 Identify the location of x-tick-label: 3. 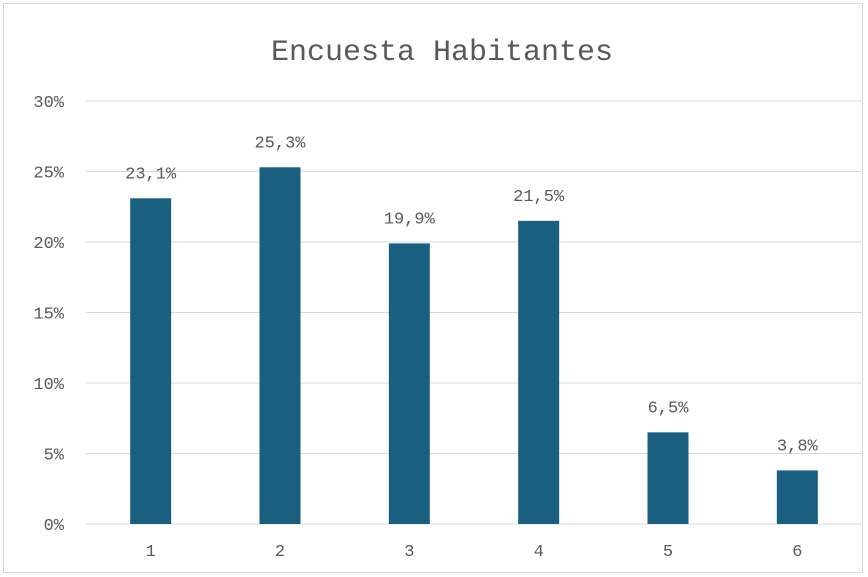
(409, 552).